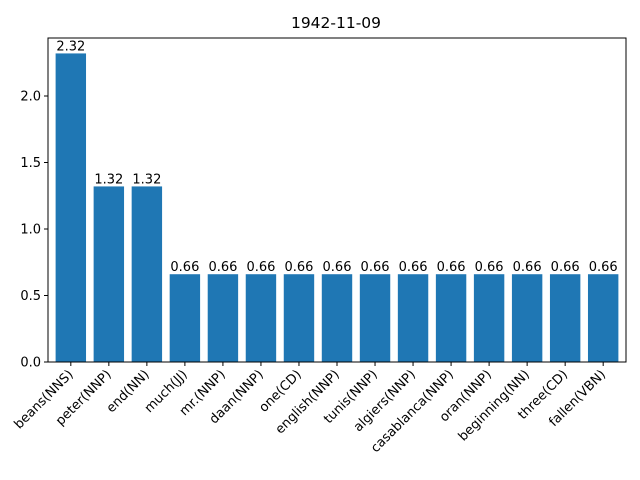  What do you see at coordinates (30, 163) in the screenshot?
I see `y-tick-label: 1.5` at bounding box center [30, 163].